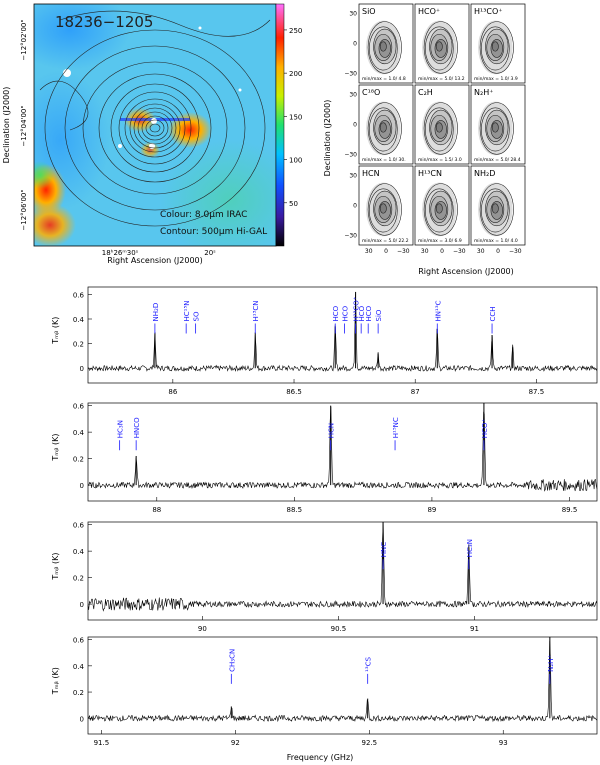 This screenshot has width=600, height=765. I want to click on line-id-label: SO, so click(197, 316).